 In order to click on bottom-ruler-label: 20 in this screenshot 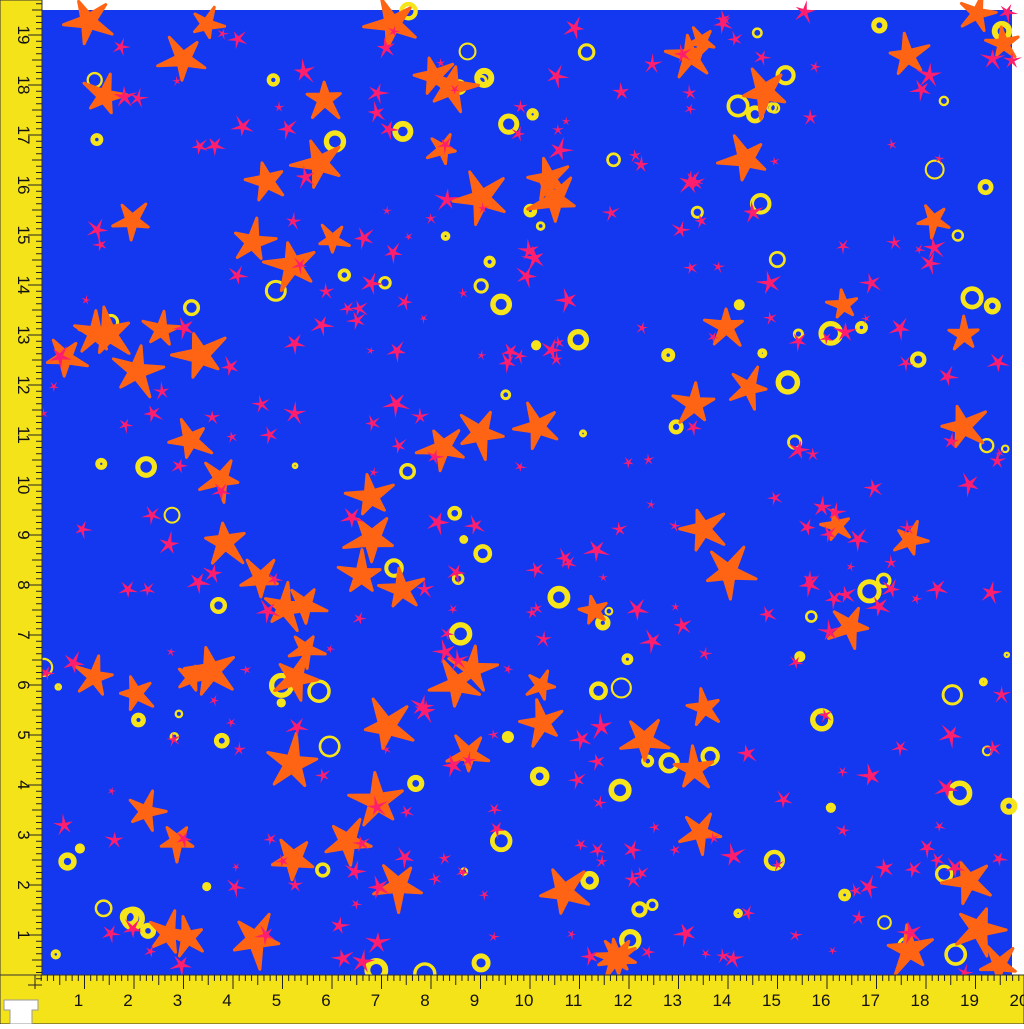, I will do `click(1017, 1000)`.